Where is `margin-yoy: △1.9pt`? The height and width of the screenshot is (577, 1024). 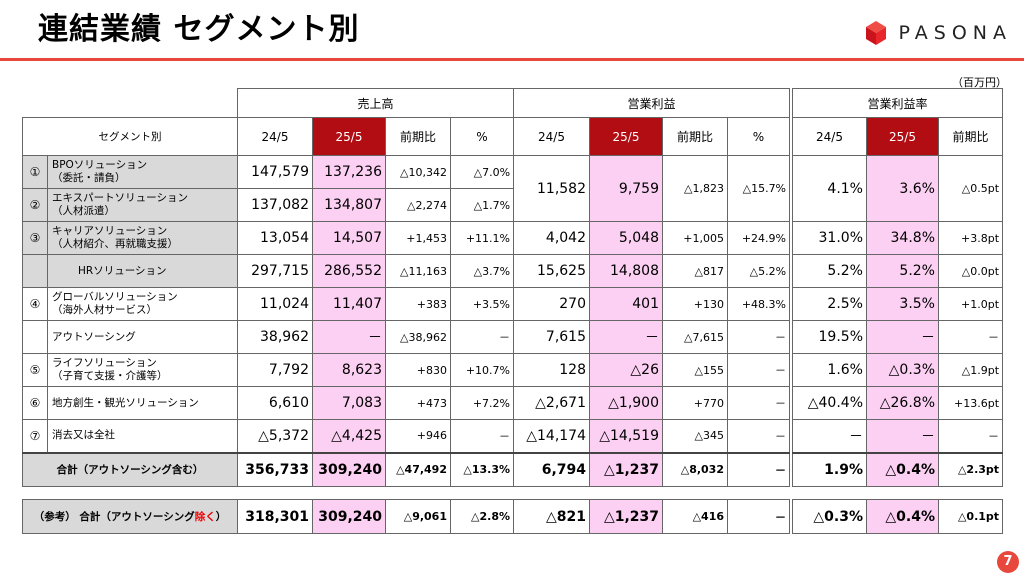
margin-yoy: △1.9pt is located at coordinates (970, 370).